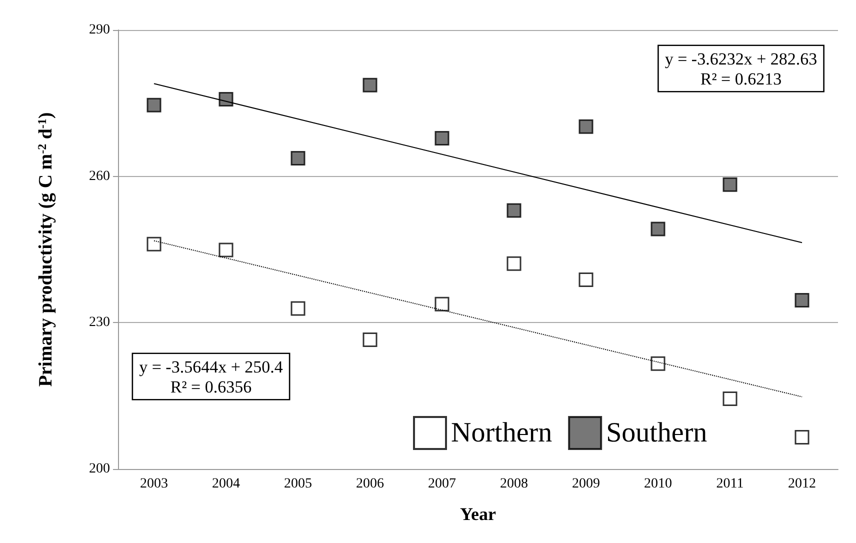  I want to click on y-tick-label: 200, so click(99, 469).